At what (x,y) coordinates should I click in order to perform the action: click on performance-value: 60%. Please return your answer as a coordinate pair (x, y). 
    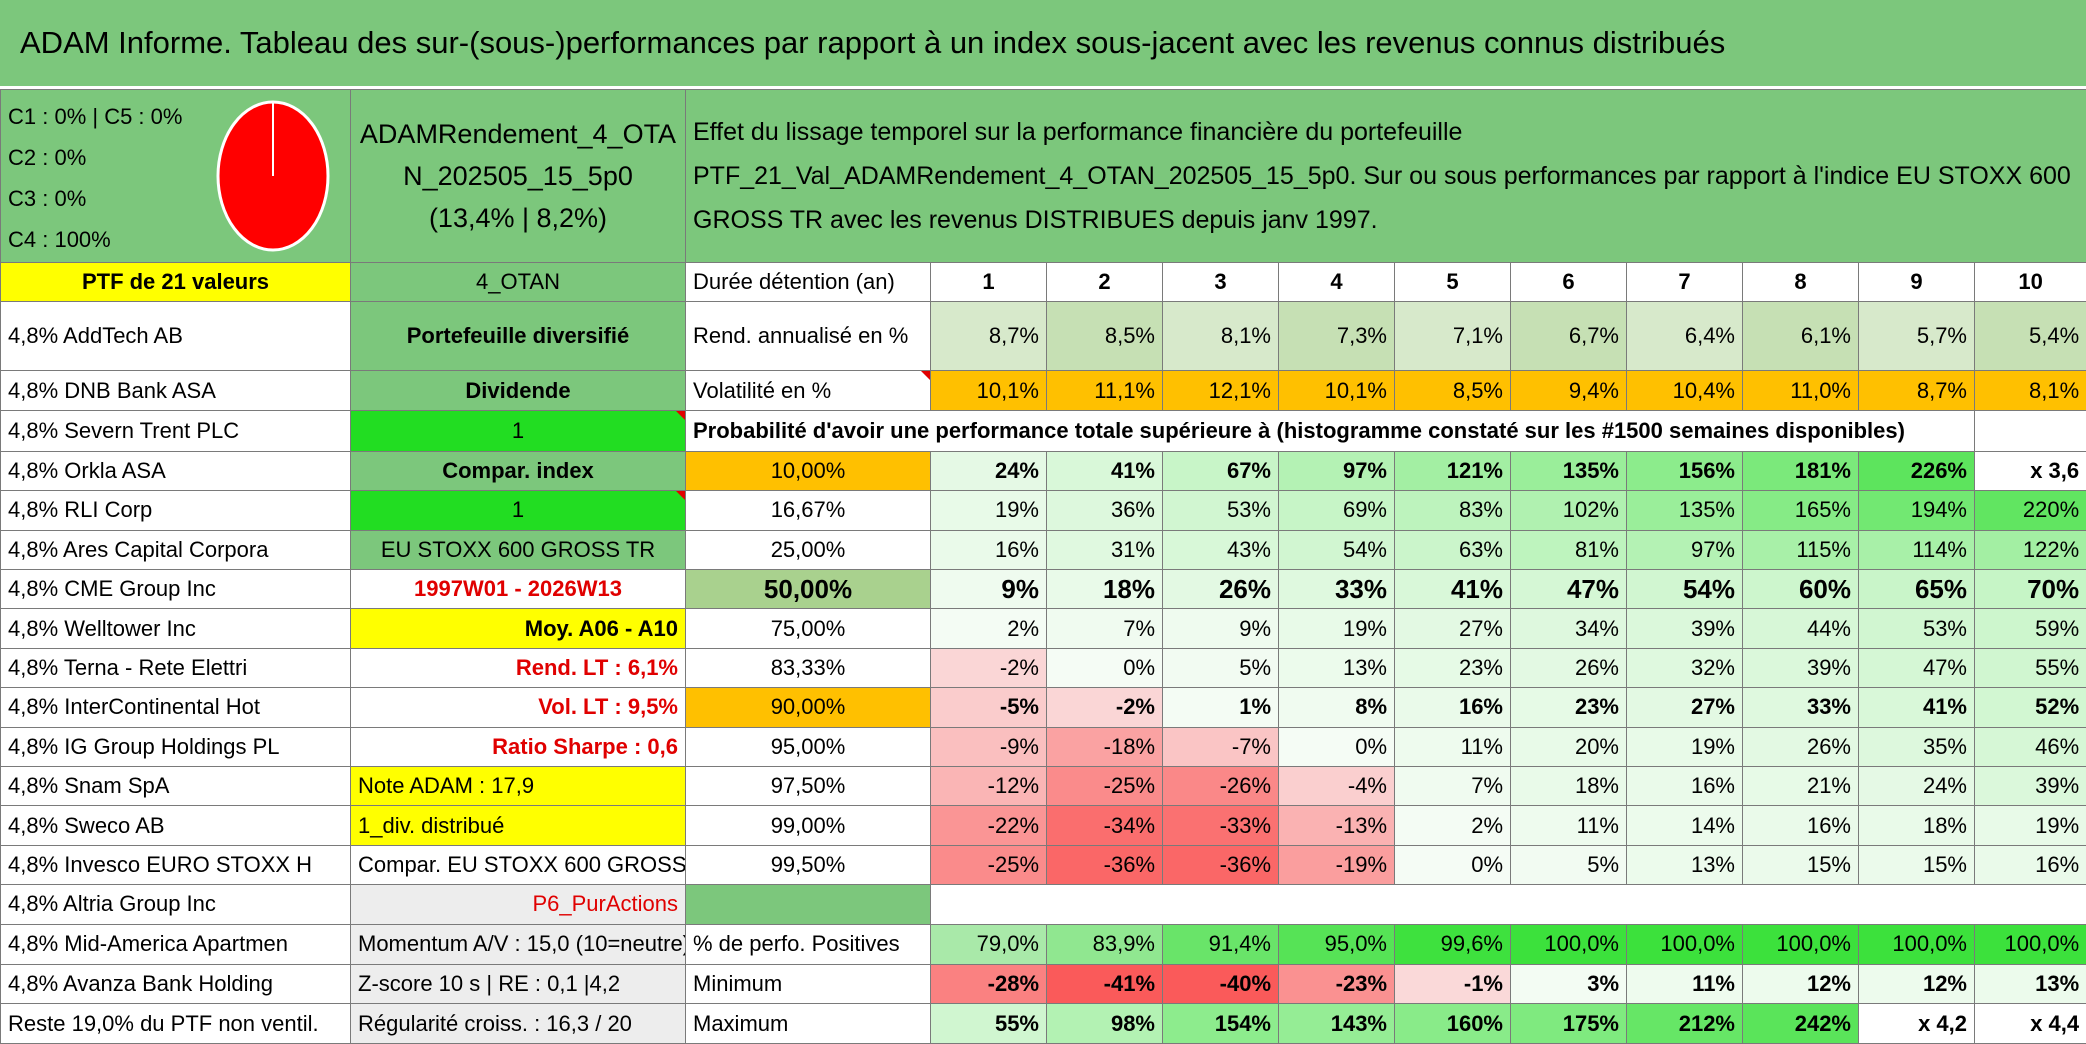
    Looking at the image, I should click on (1800, 589).